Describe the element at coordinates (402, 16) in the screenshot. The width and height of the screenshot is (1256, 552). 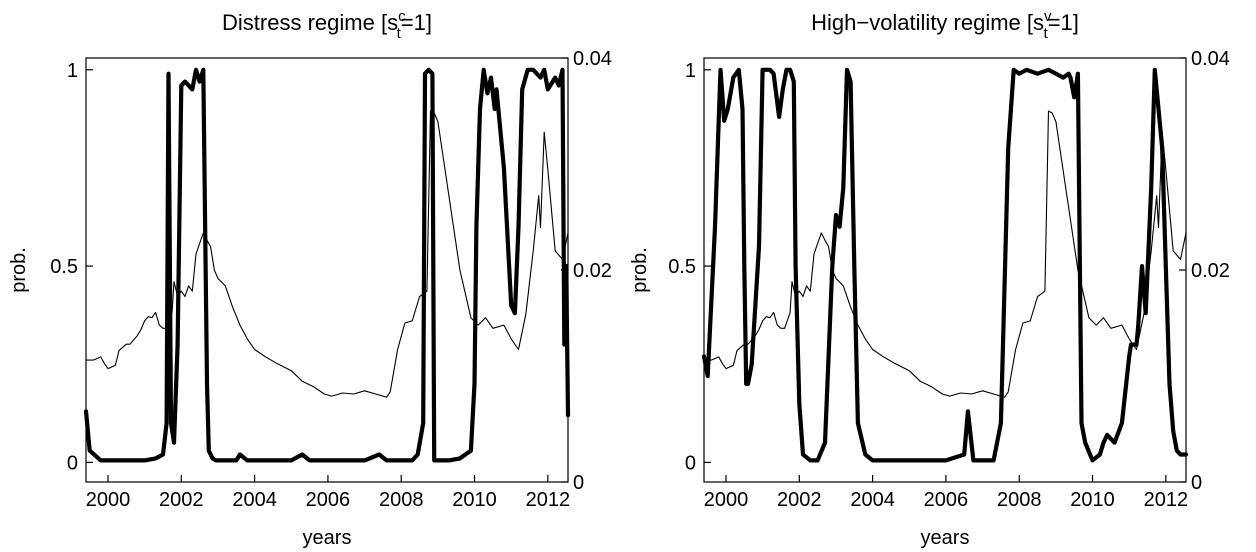
I see `chart-title-sup: c` at that location.